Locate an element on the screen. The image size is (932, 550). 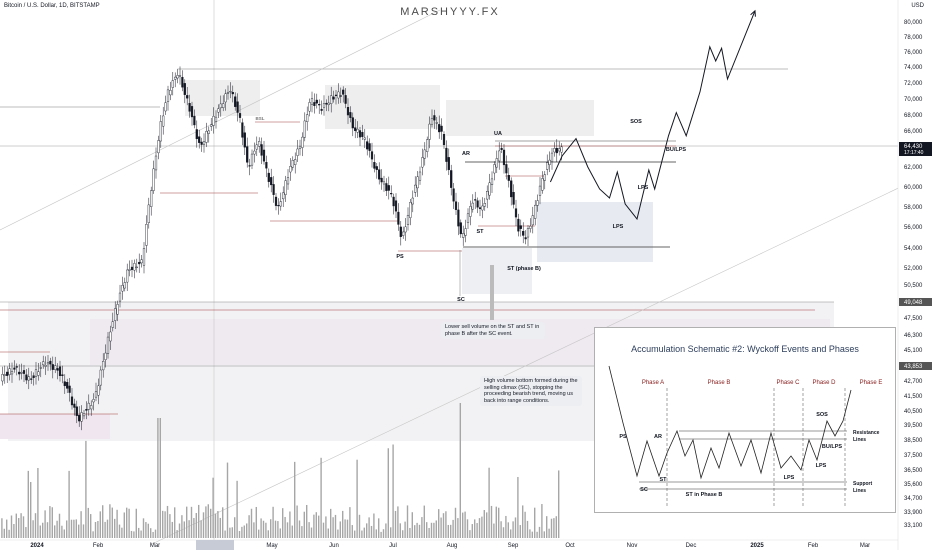
wyckoff-label: SC is located at coordinates (461, 300).